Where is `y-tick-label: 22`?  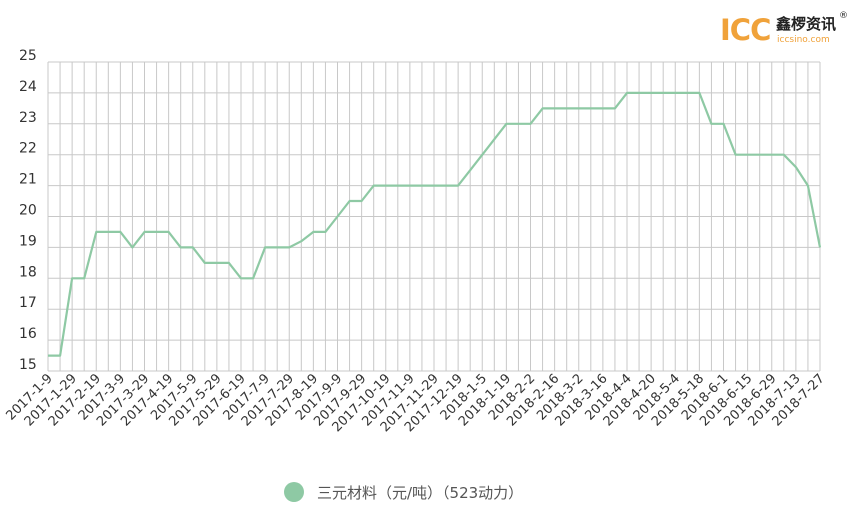 y-tick-label: 22 is located at coordinates (28, 149).